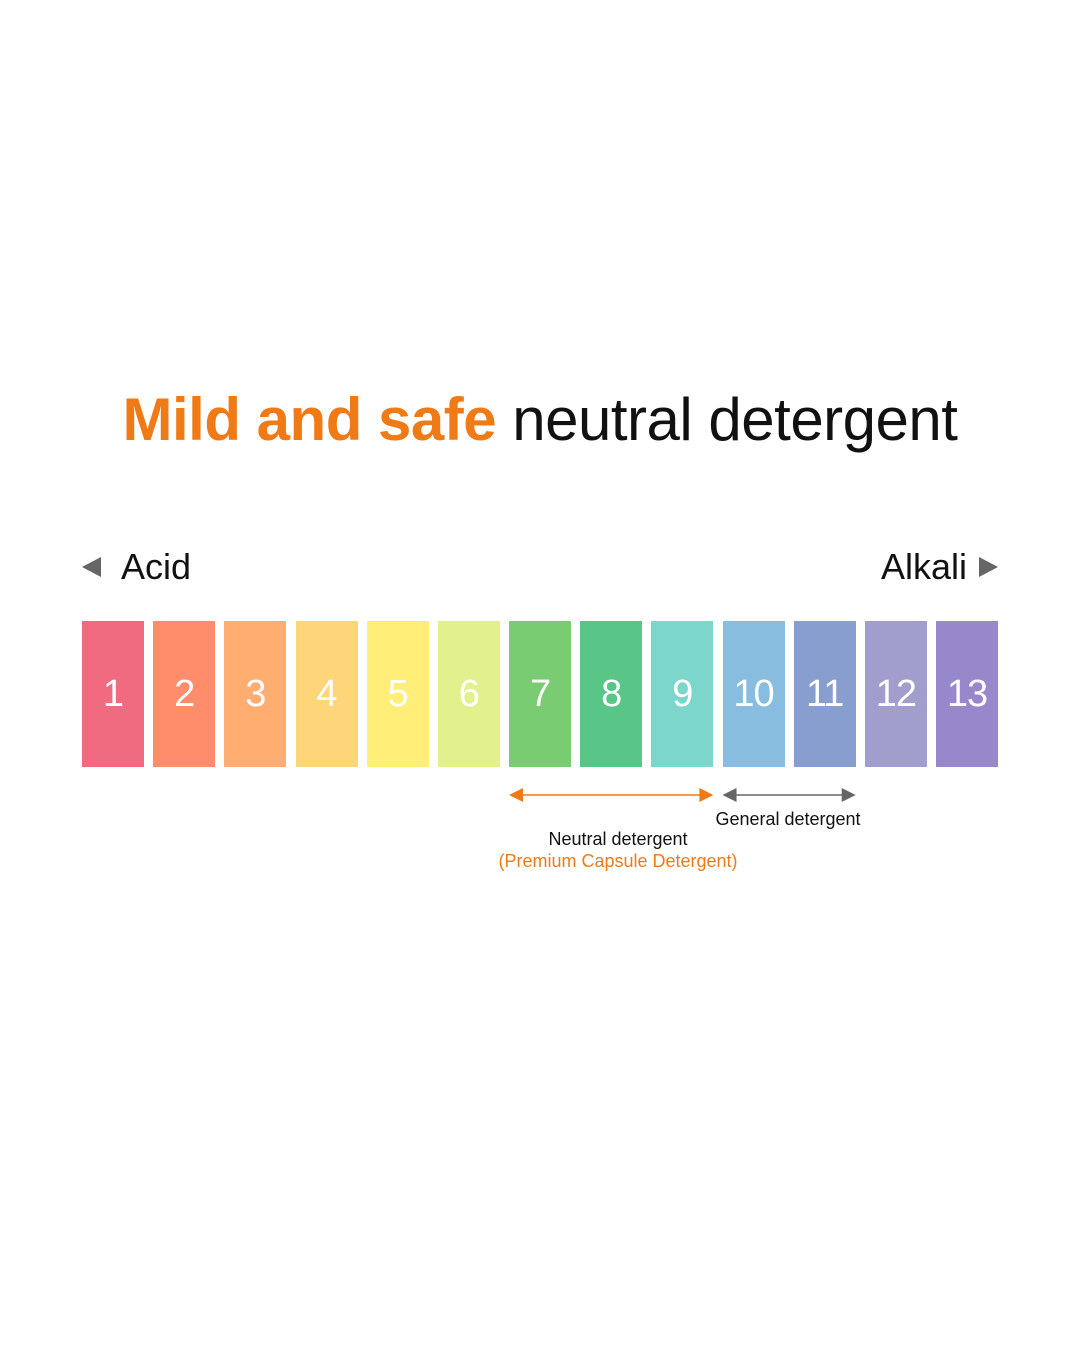 The height and width of the screenshot is (1350, 1080). I want to click on ph-cell-6: 6, so click(468, 694).